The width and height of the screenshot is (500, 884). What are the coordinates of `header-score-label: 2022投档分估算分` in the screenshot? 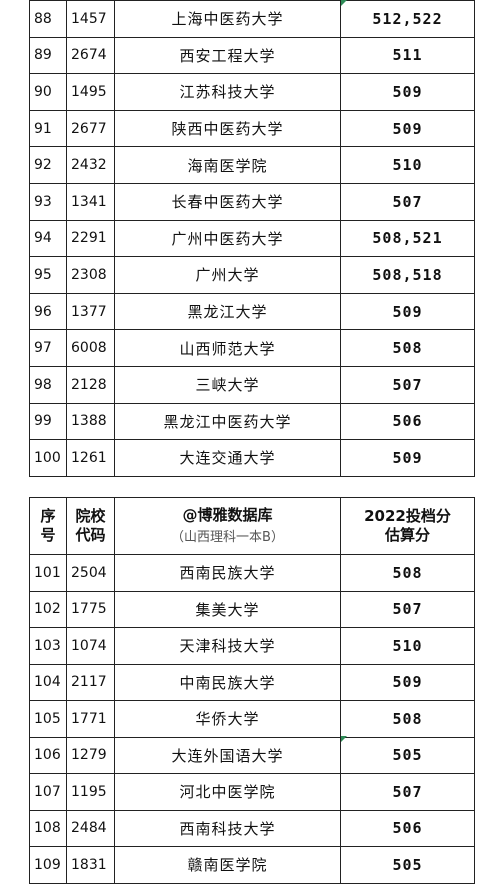 It's located at (407, 525).